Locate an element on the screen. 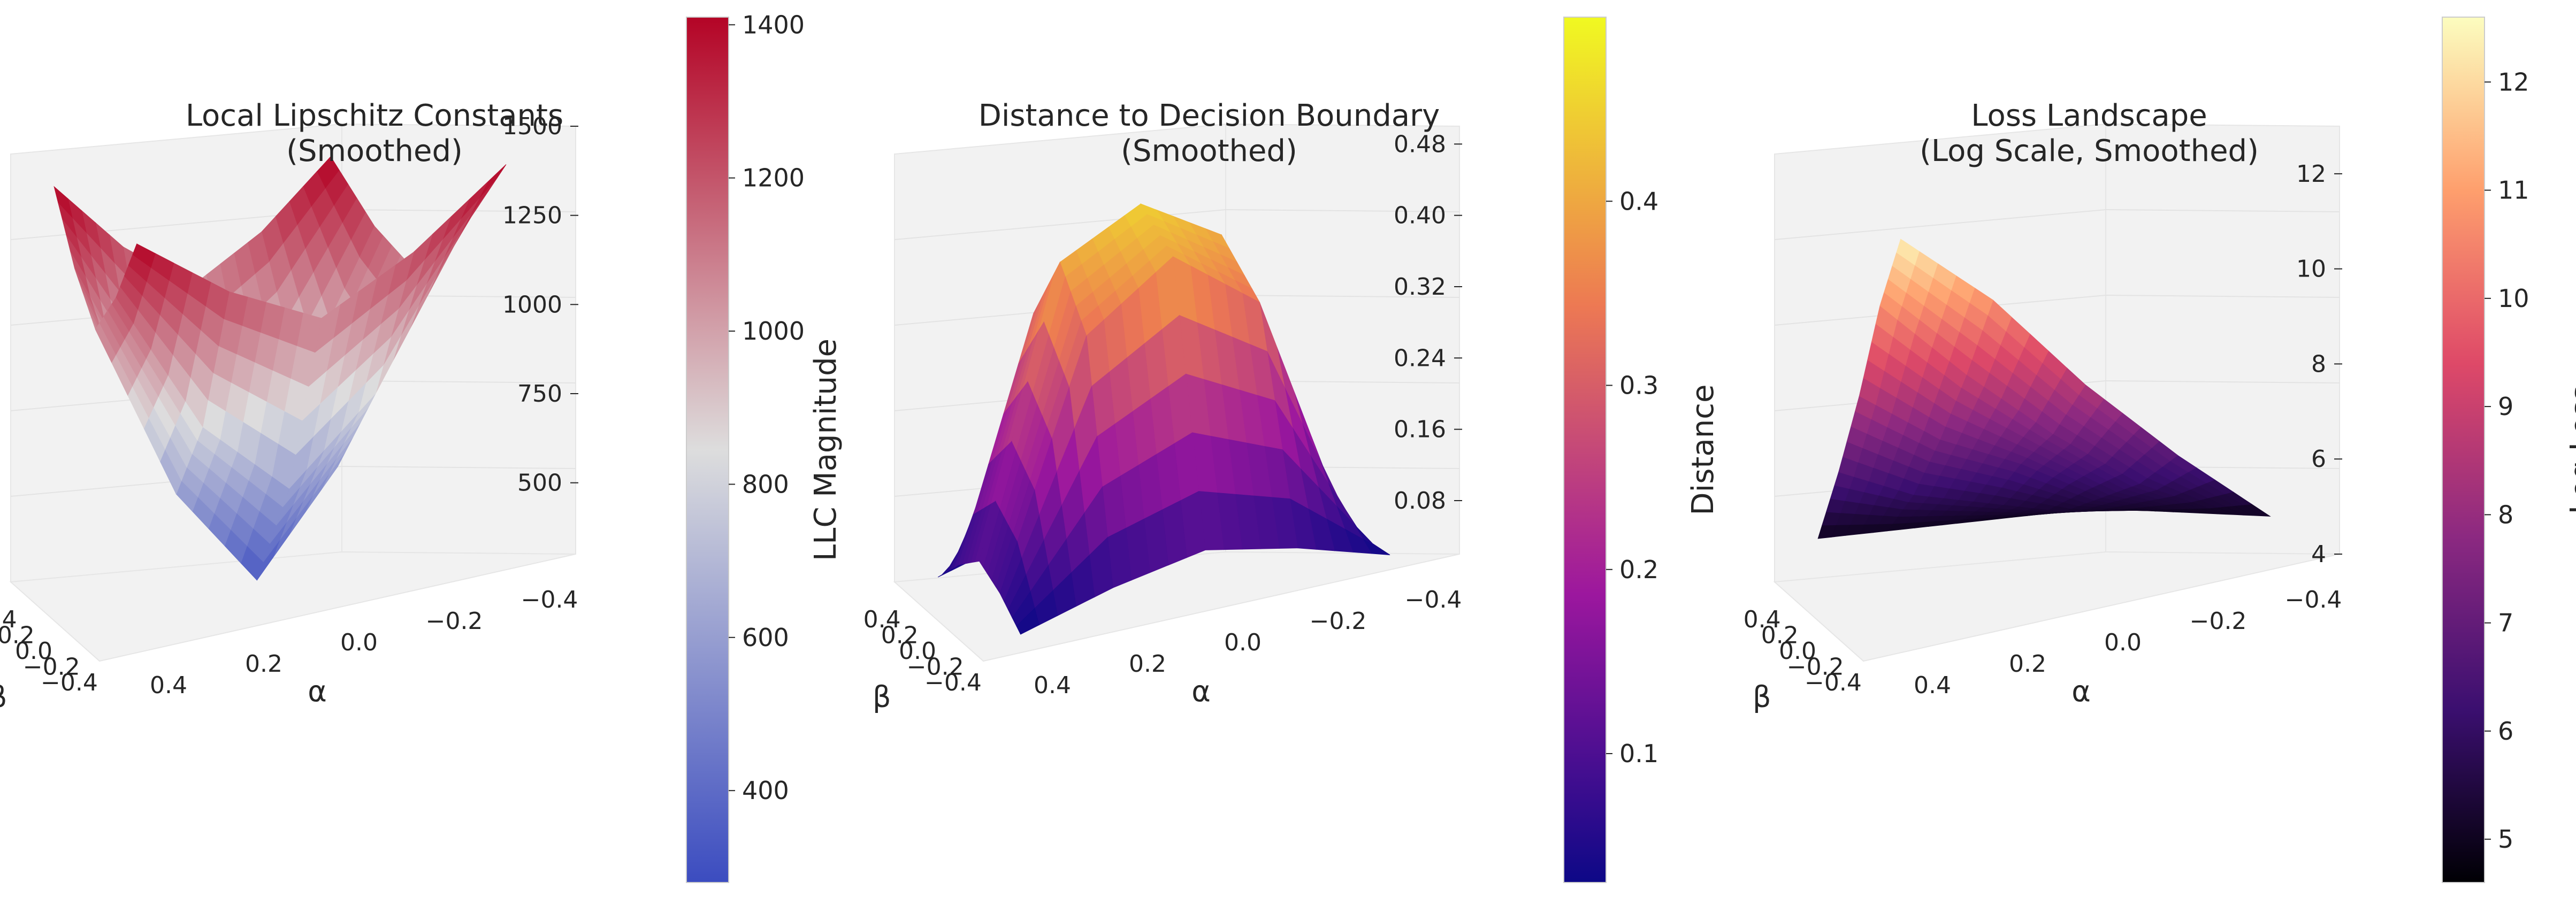  colorbar-tick-label: 6 is located at coordinates (2505, 732).